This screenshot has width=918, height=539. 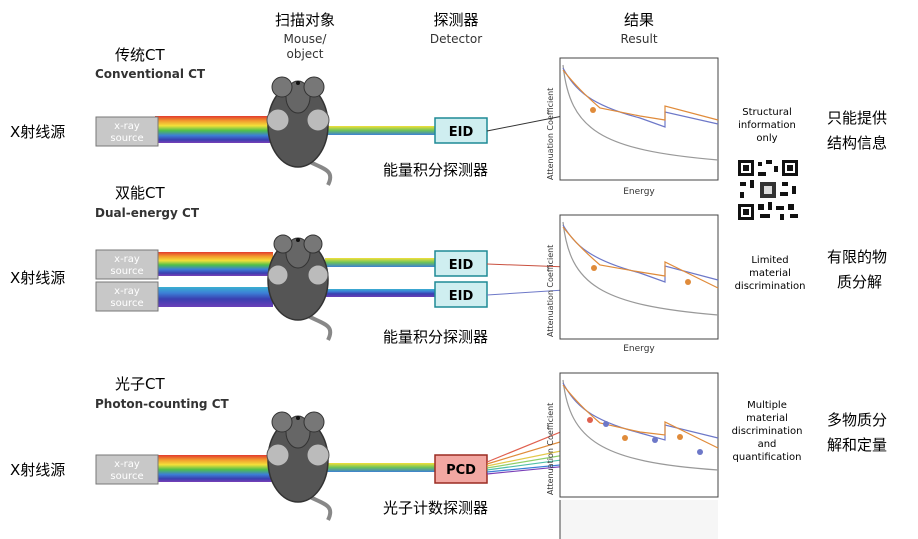 I want to click on row2-source2-line2: source, so click(x=126, y=303).